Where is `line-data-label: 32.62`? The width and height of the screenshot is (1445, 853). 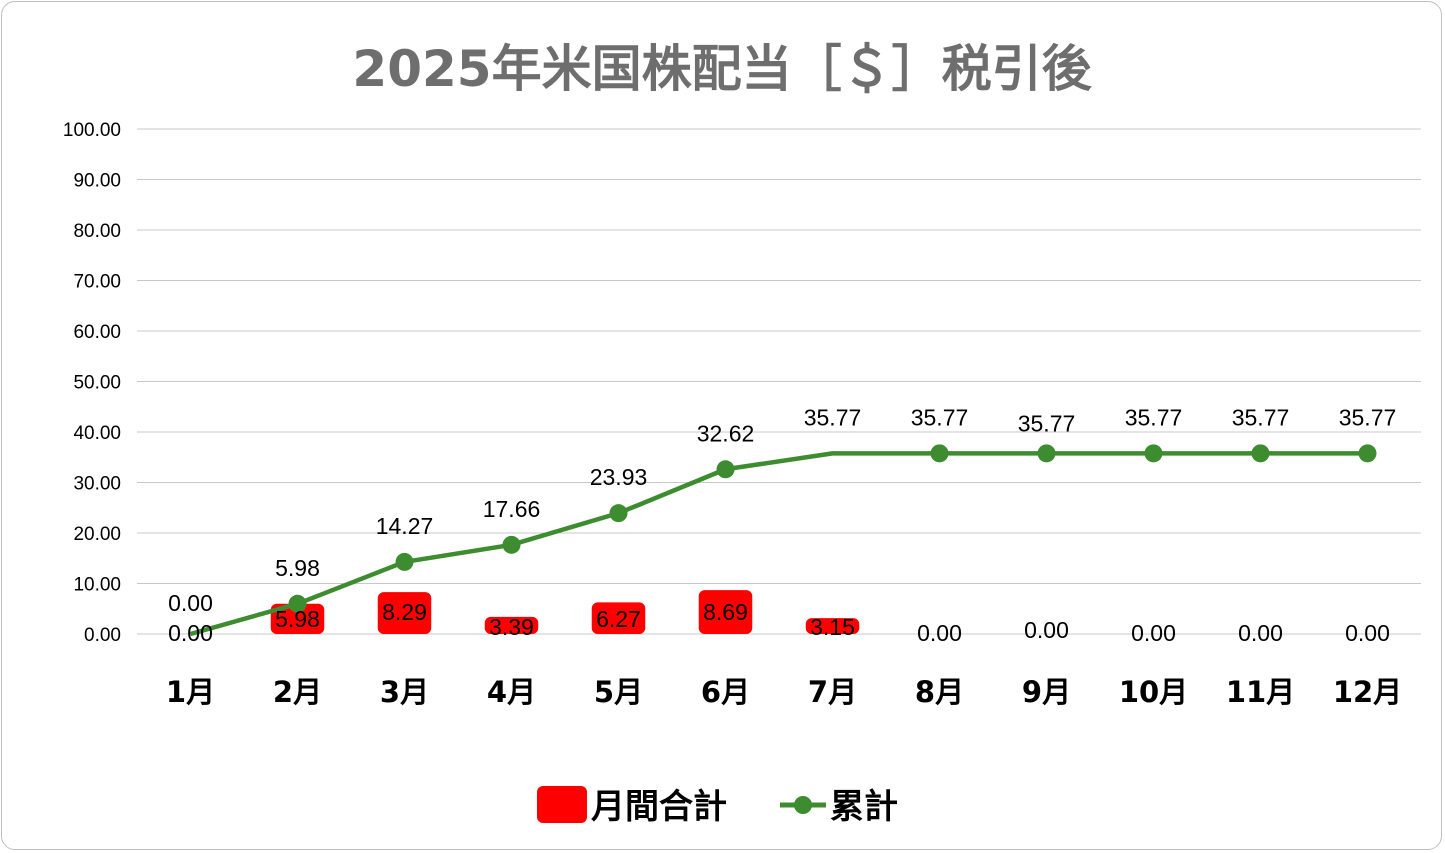 line-data-label: 32.62 is located at coordinates (726, 433).